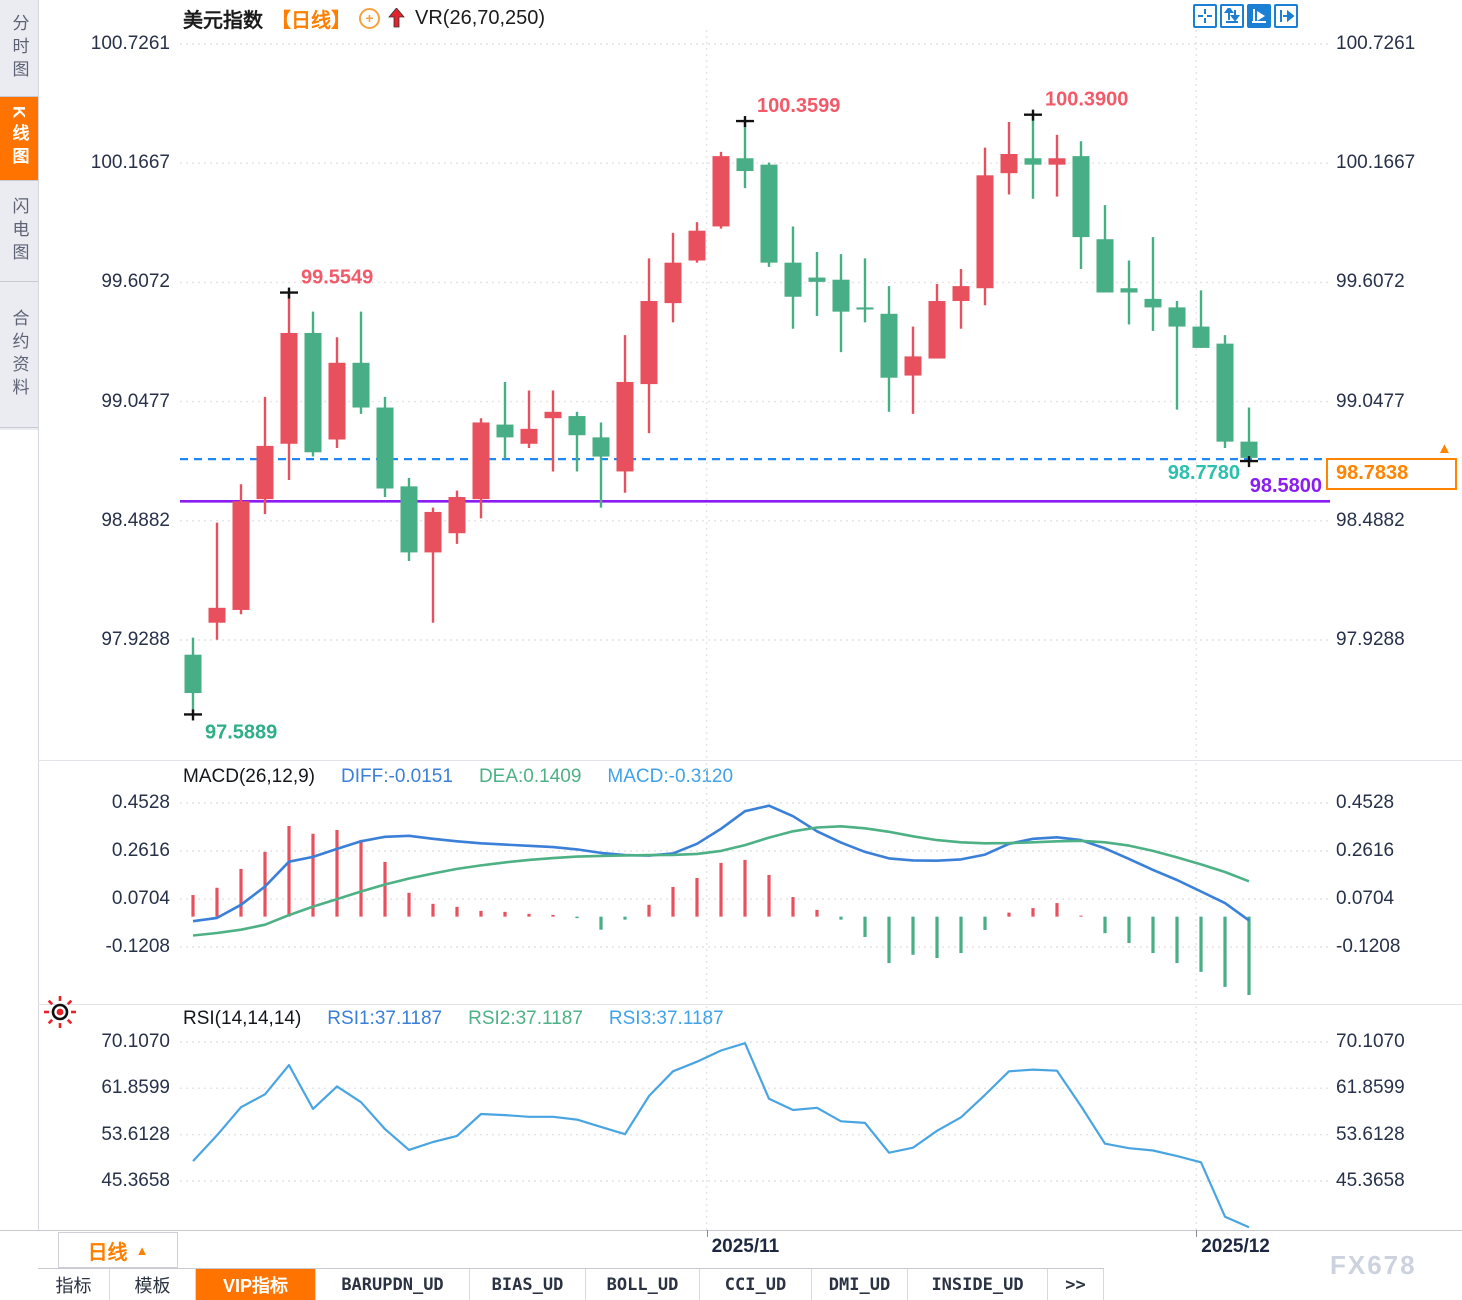  I want to click on sidebar-item-timeline-chart: 分时图, so click(19, 48).